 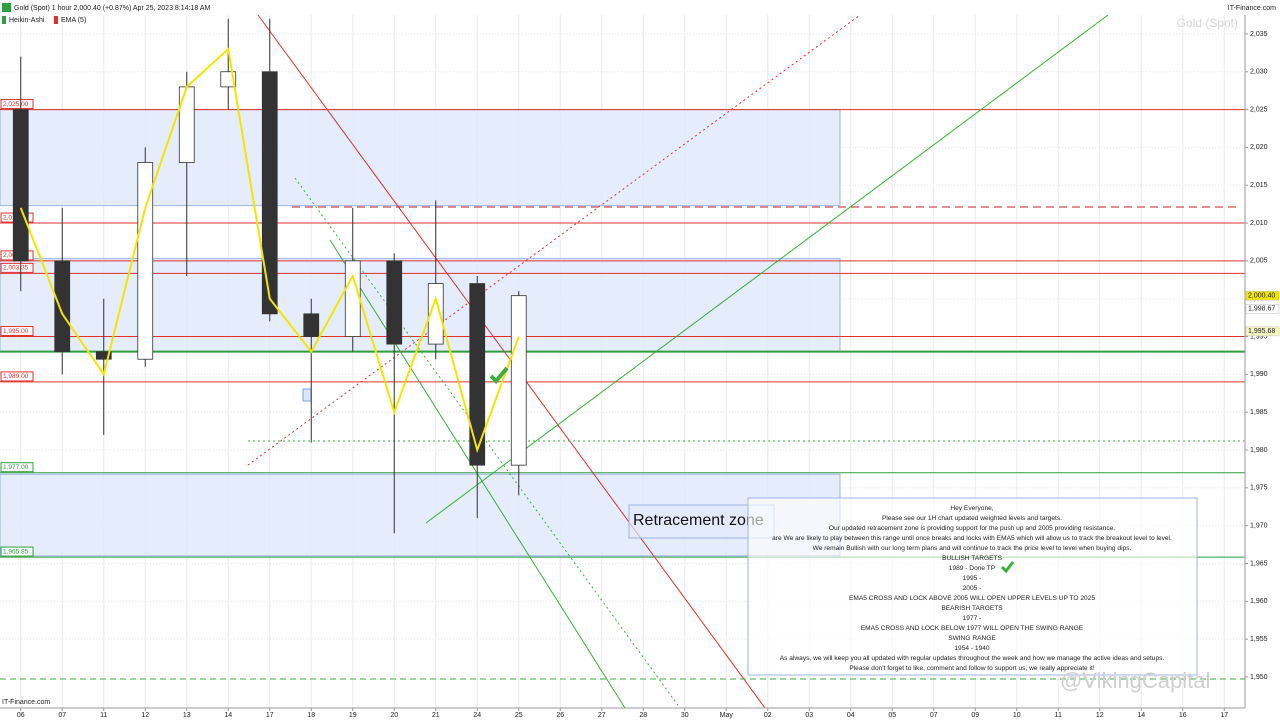 What do you see at coordinates (768, 715) in the screenshot?
I see `x-tick-label: 02` at bounding box center [768, 715].